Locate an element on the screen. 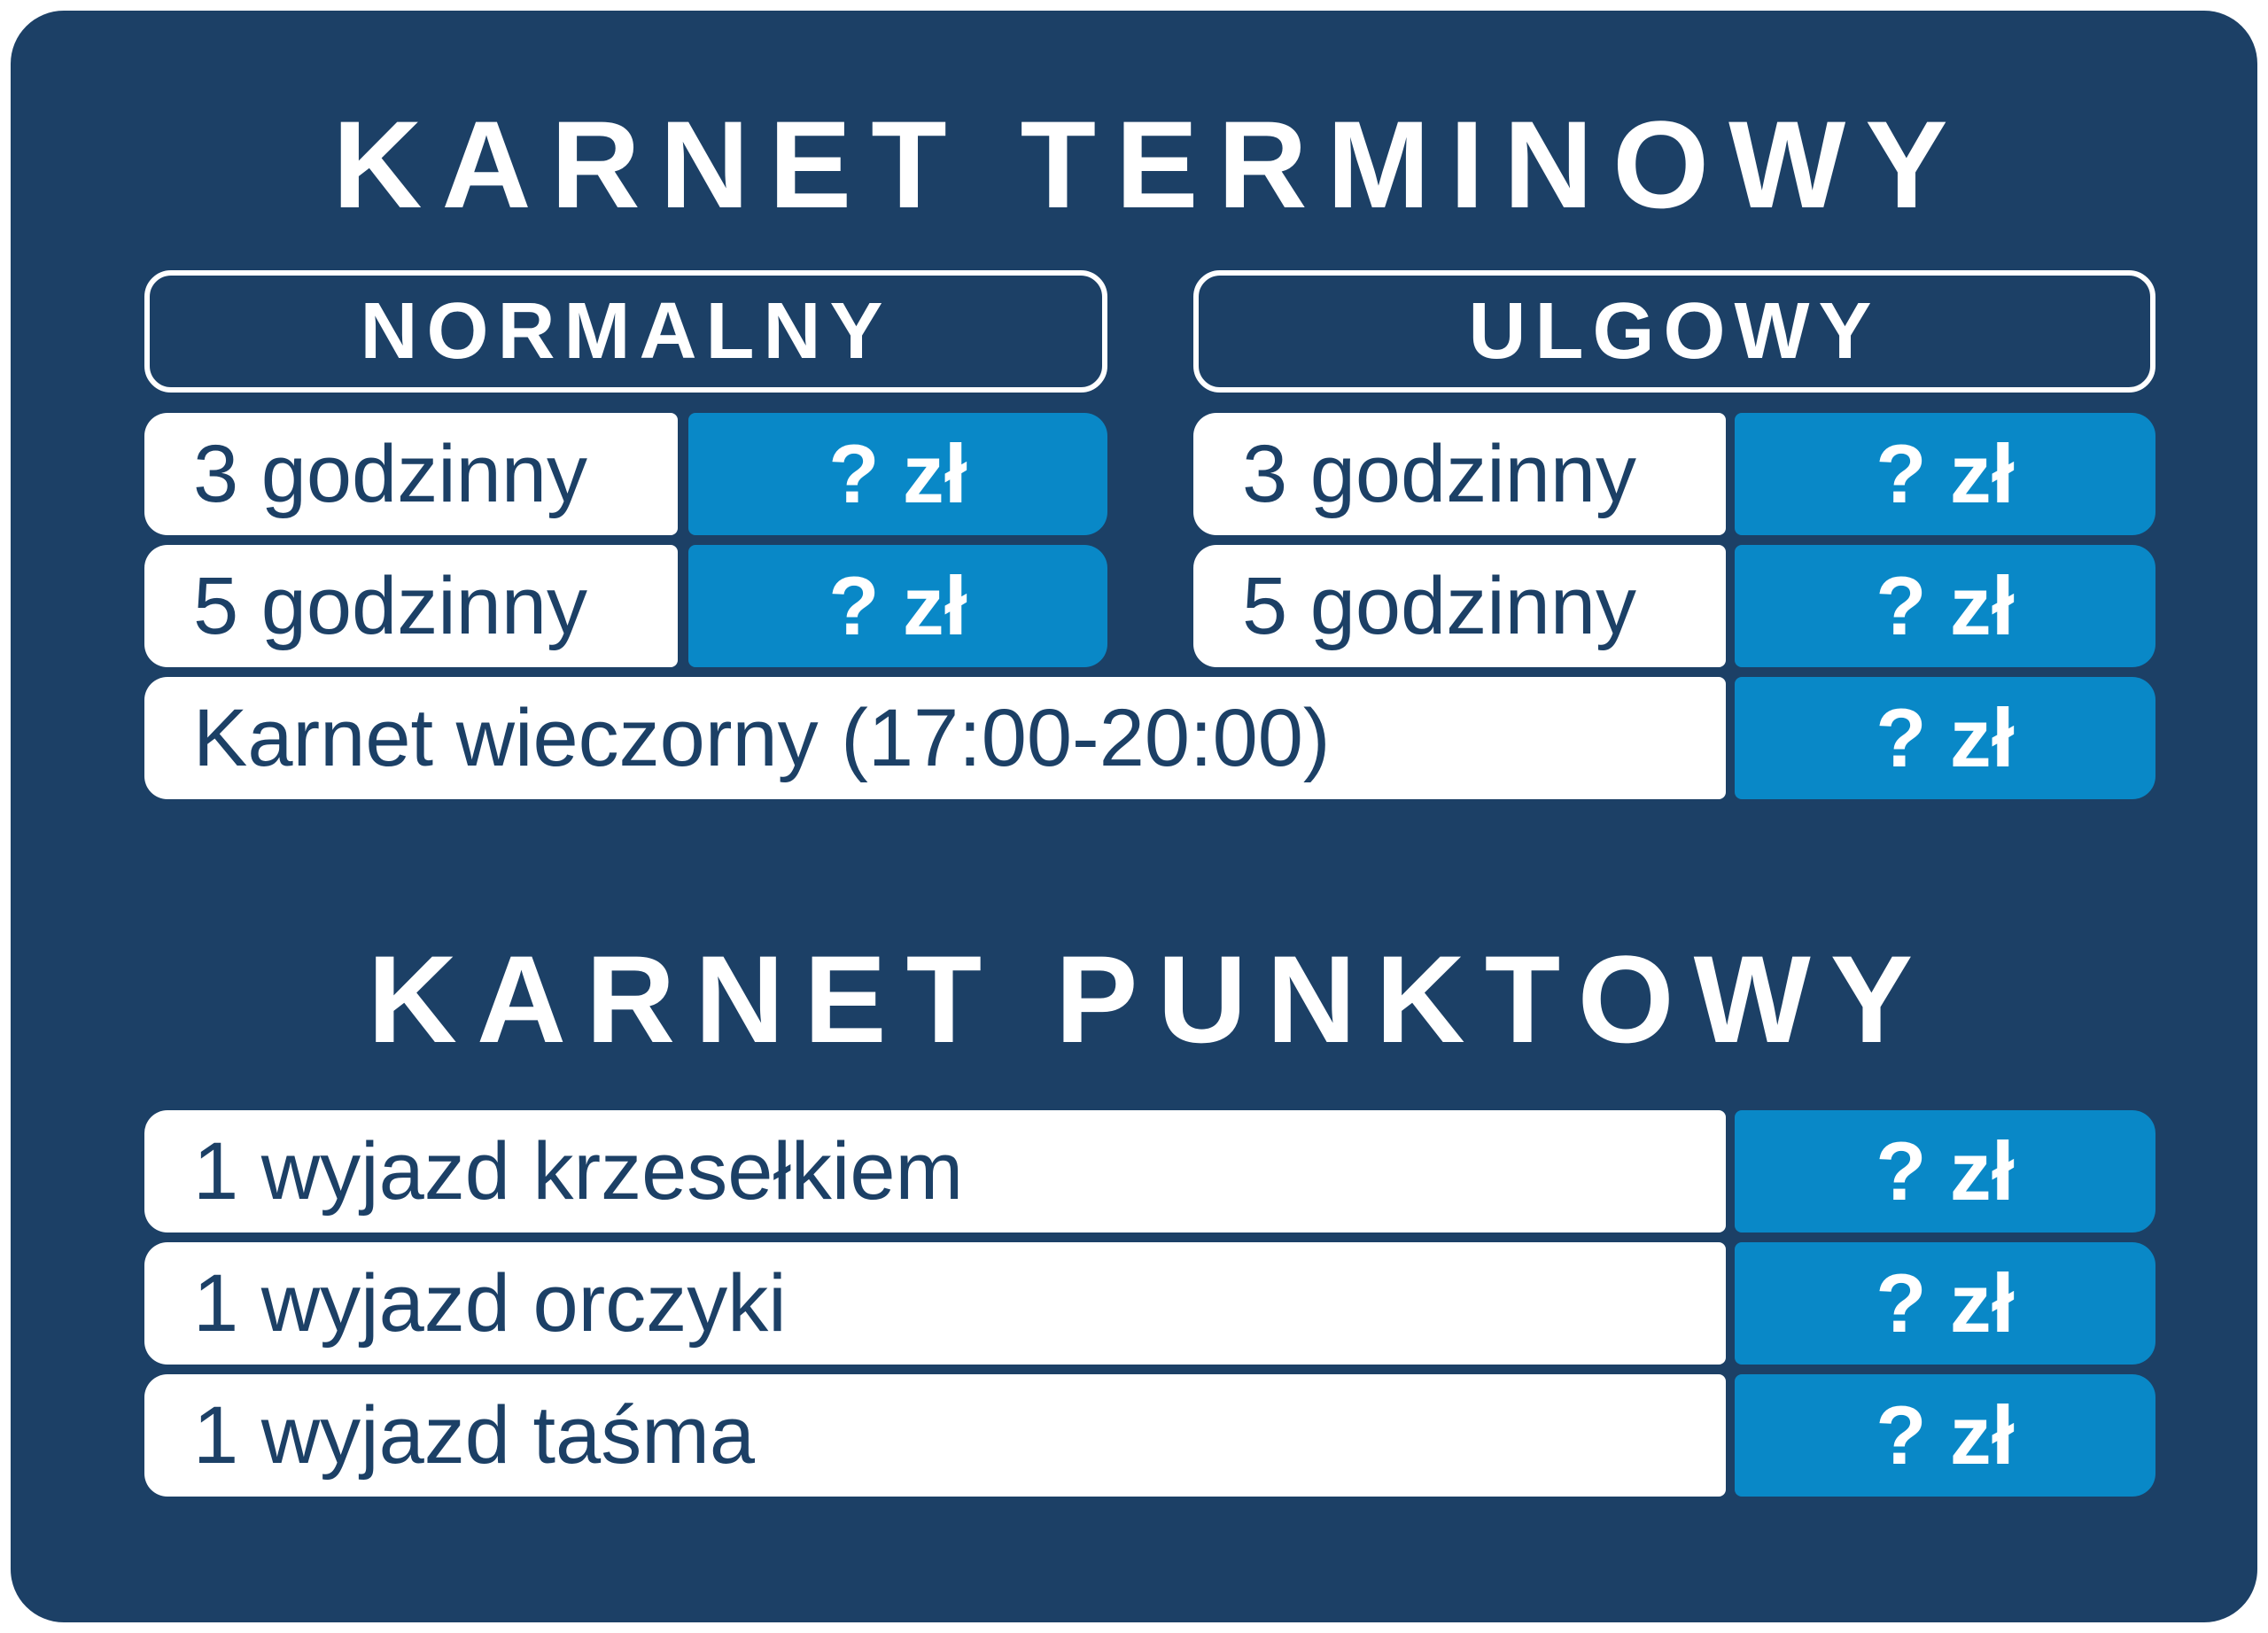  row-label-normalny-5h: 5 godzinny is located at coordinates (411, 606).